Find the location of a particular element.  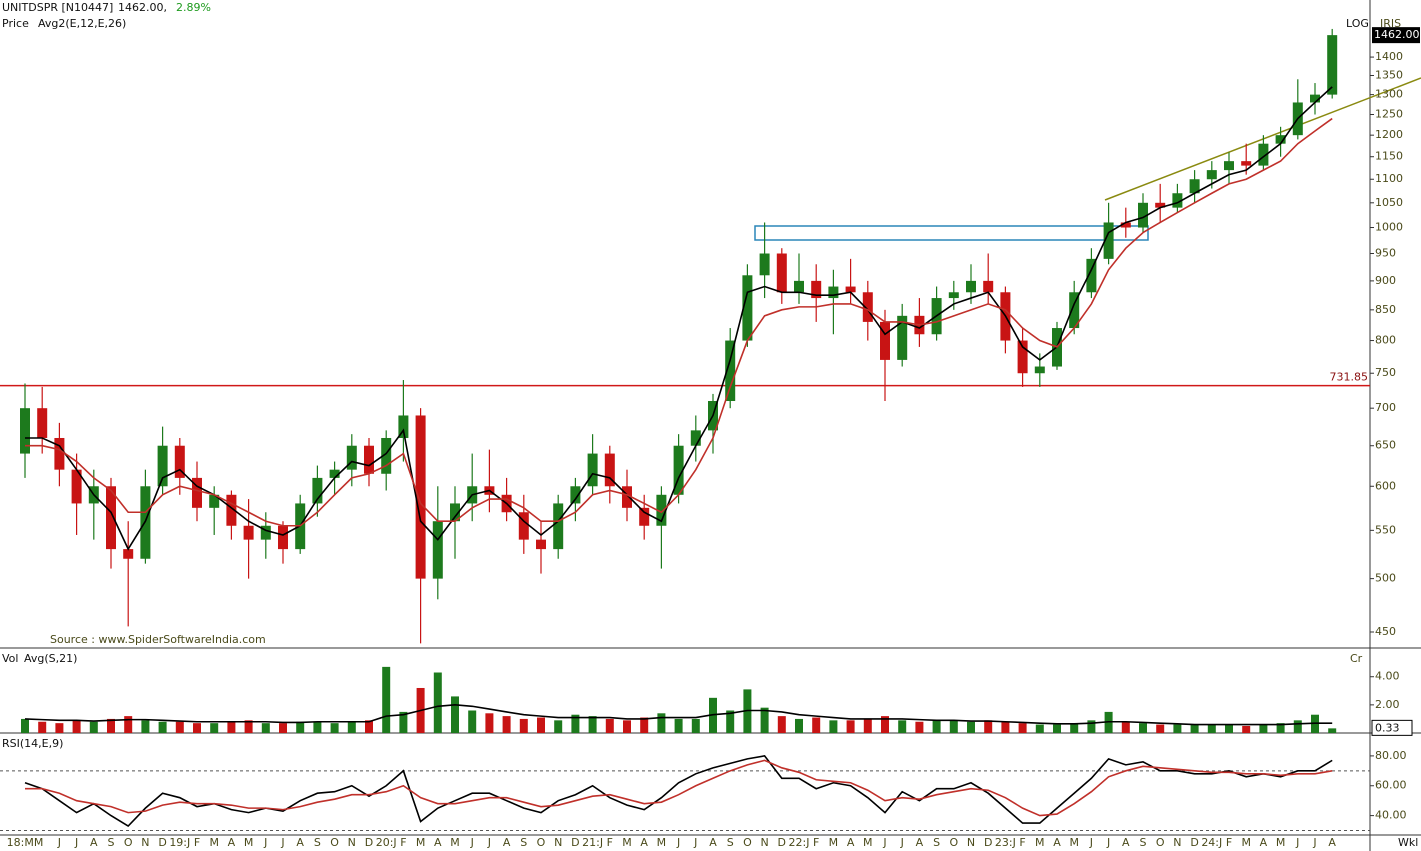

price-tag is located at coordinates (1396, 35).